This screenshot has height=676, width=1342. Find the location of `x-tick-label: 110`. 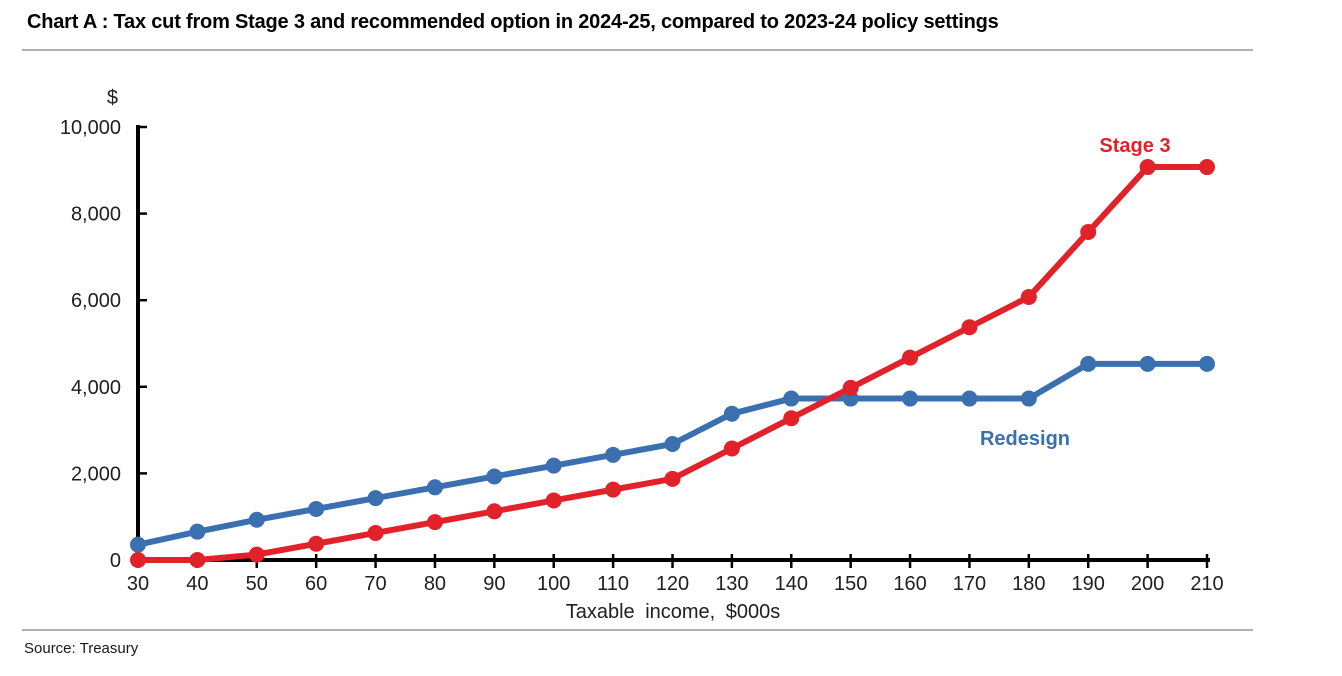

x-tick-label: 110 is located at coordinates (613, 584).